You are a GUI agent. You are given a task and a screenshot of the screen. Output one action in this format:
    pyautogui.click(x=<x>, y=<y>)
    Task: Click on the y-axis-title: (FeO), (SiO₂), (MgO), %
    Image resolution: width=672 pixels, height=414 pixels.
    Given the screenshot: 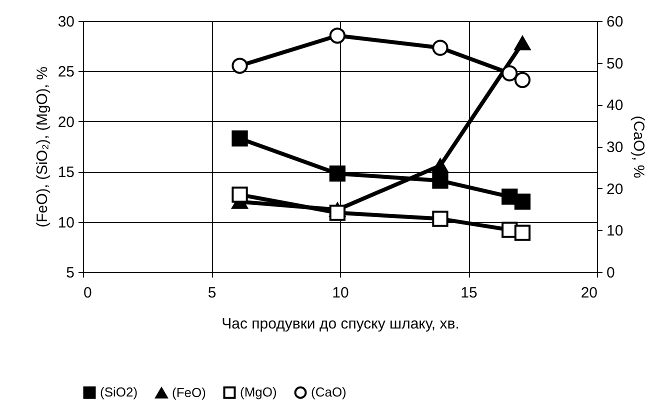 What is the action you would take?
    pyautogui.click(x=42, y=147)
    